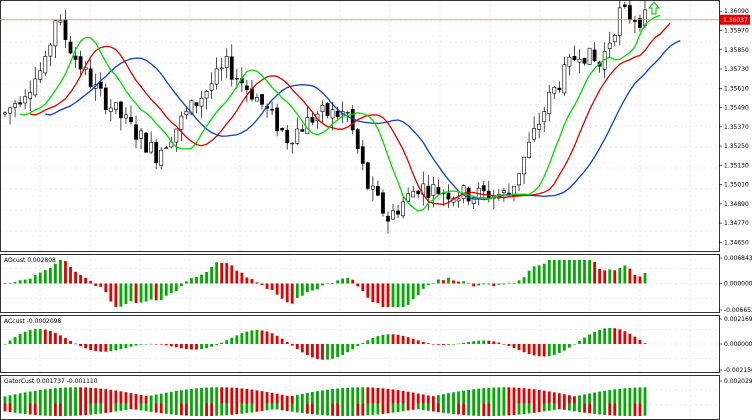 The image size is (752, 420). I want to click on current-price-label: 1.36037, so click(735, 20).